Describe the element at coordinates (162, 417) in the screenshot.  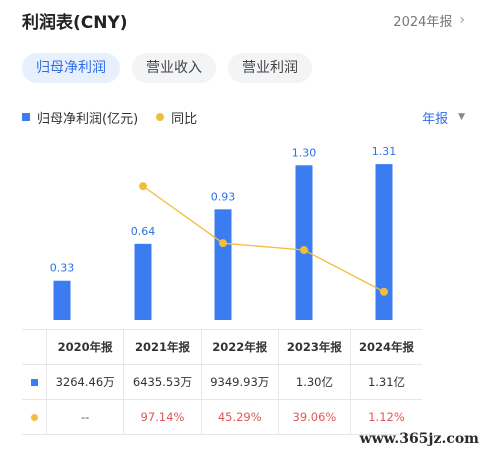
I see `table-cell: 97.14%` at that location.